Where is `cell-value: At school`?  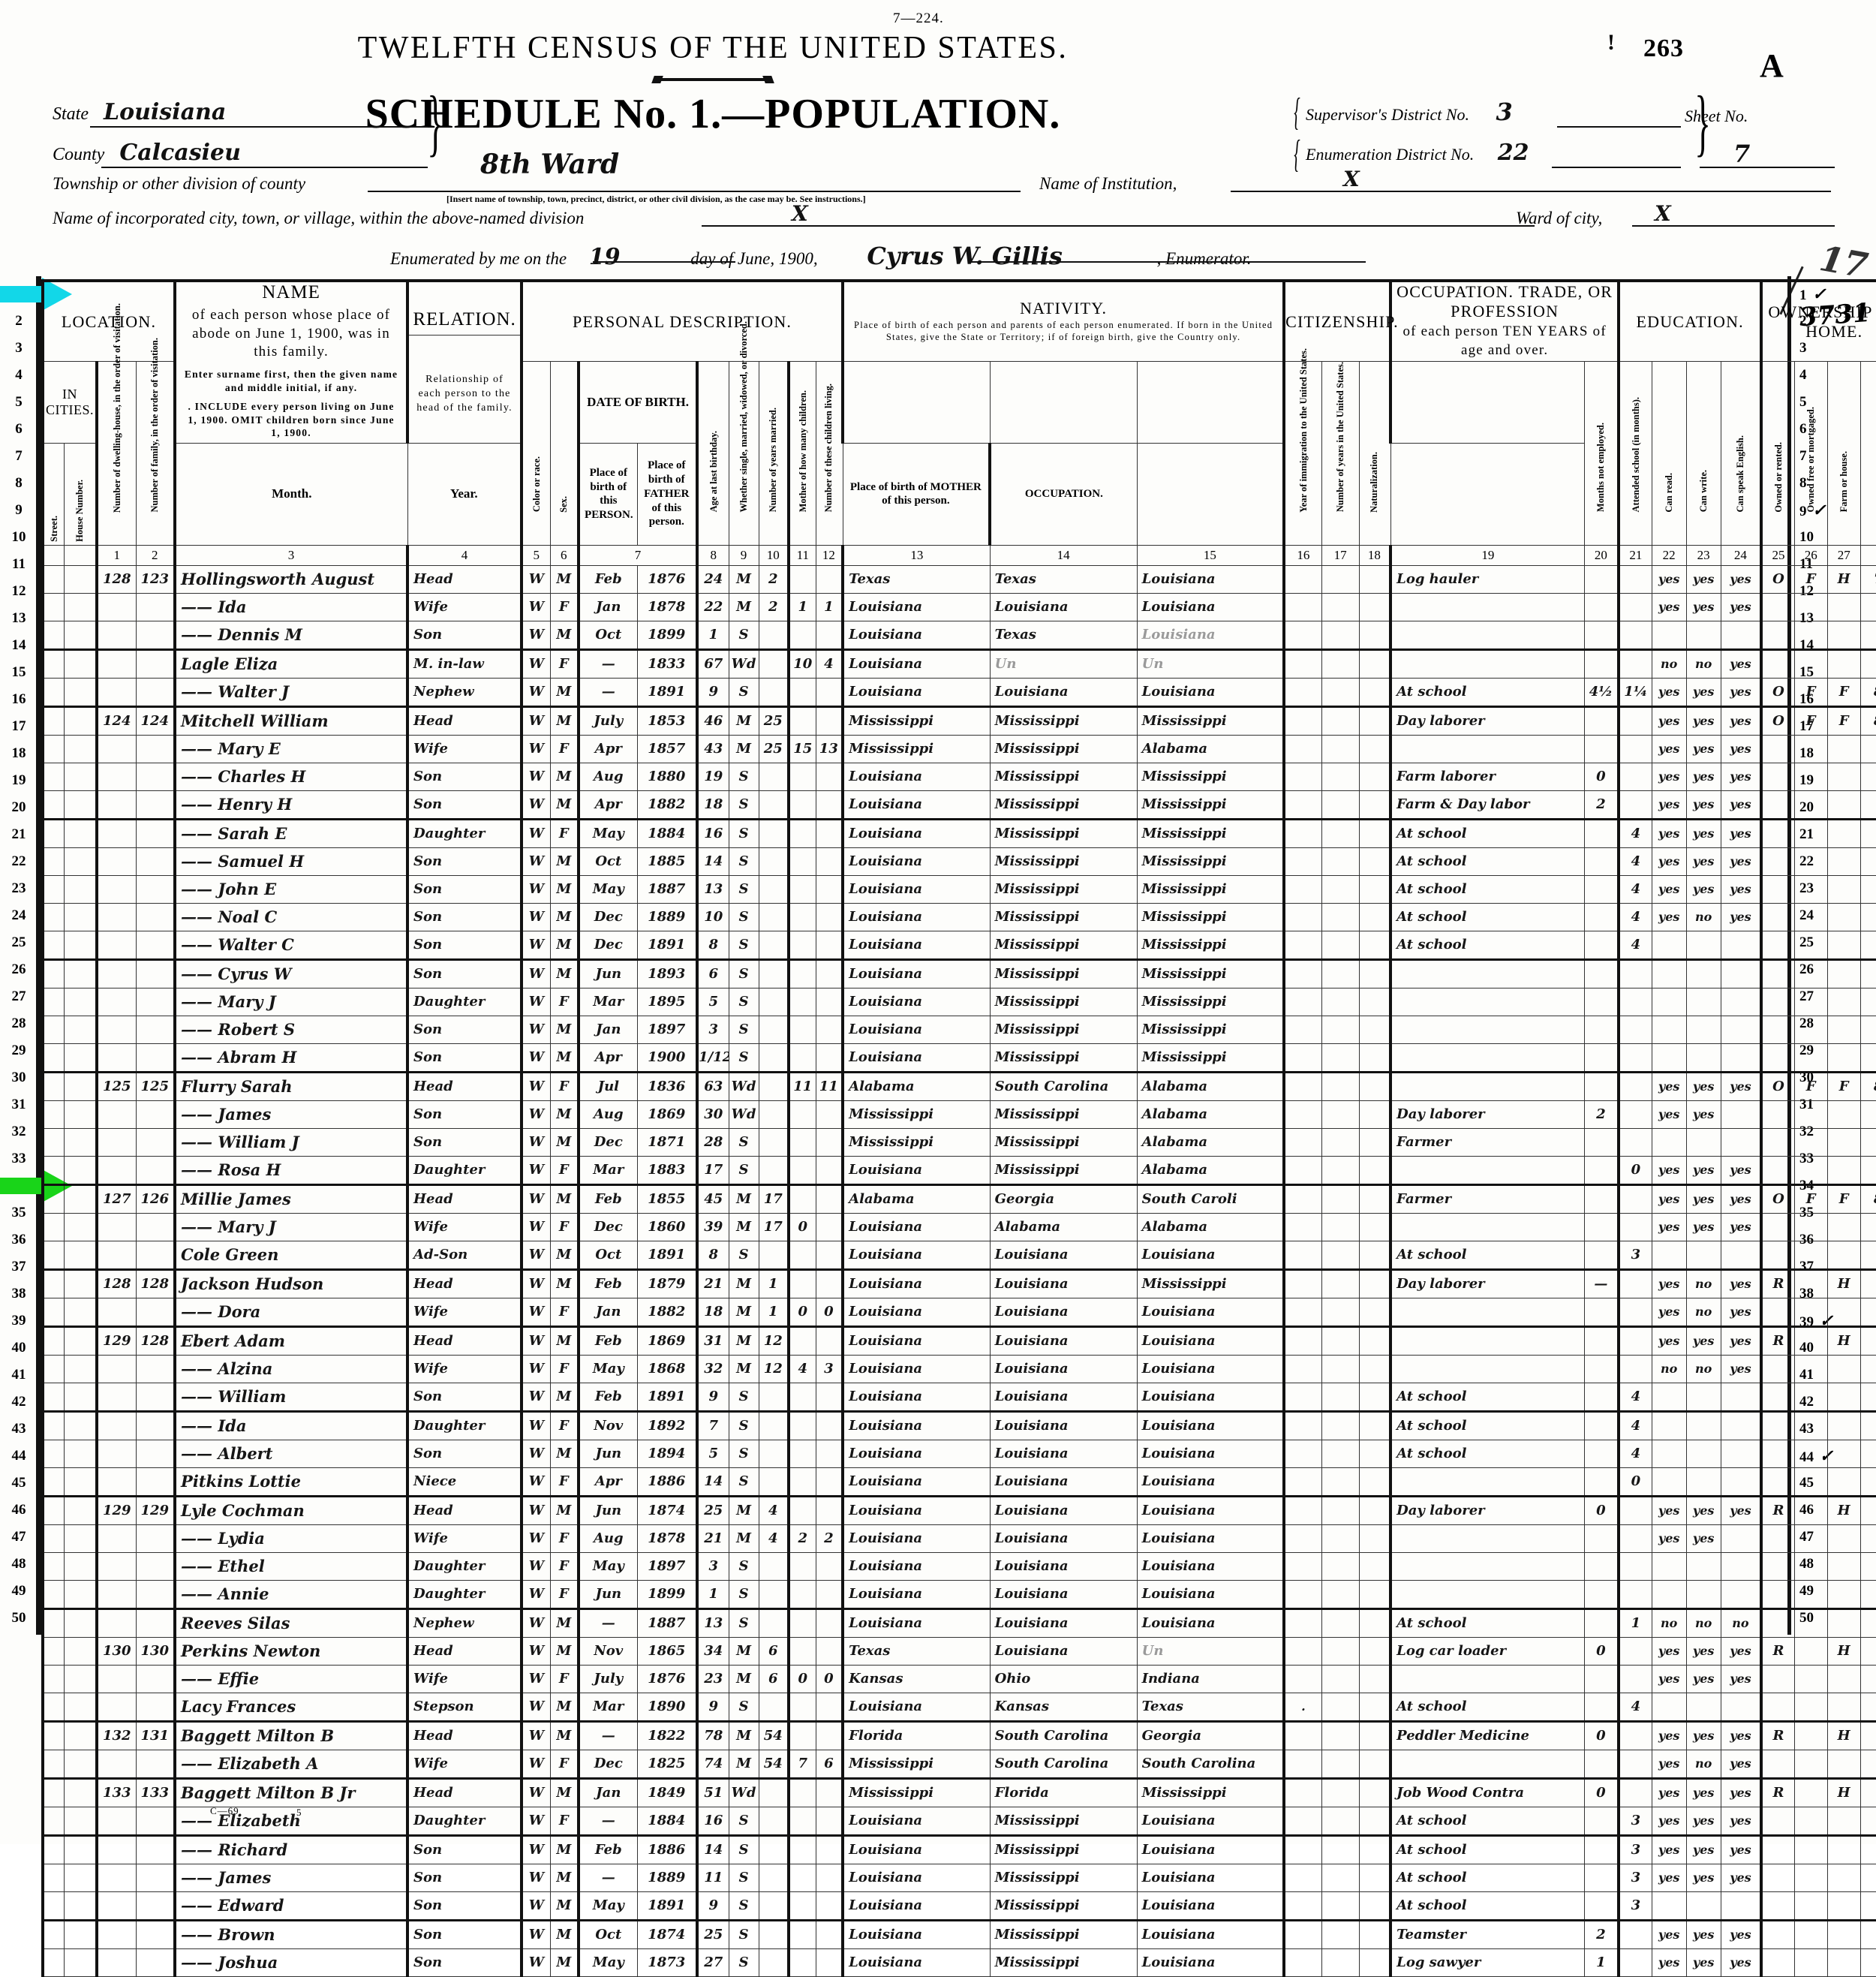 cell-value: At school is located at coordinates (1431, 1706).